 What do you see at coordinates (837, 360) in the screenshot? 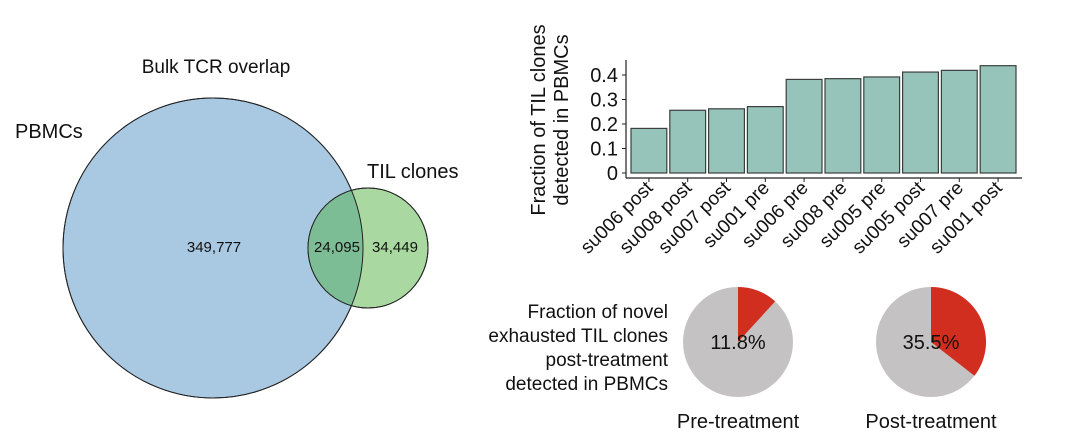
I see `pie-charts: 11.8% Pre-treatment 35.5% Post-treatment` at bounding box center [837, 360].